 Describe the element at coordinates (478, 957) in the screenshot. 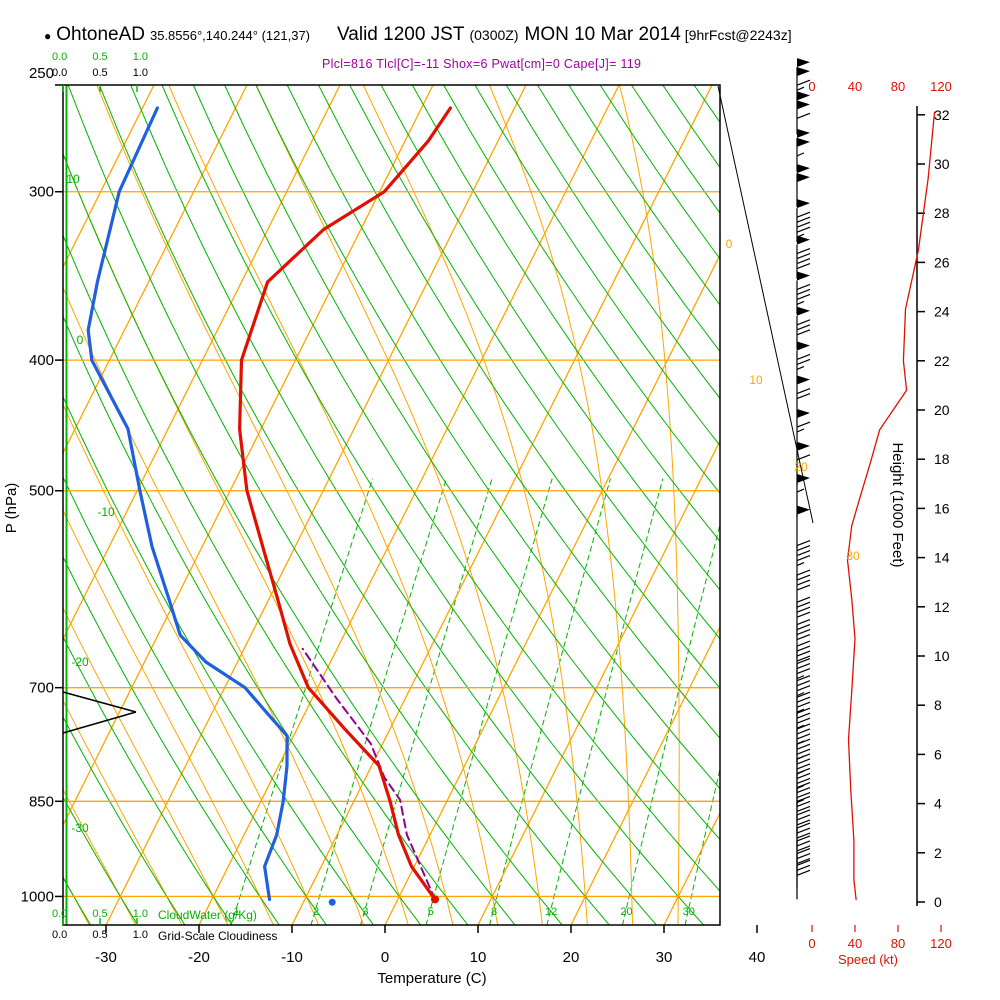

I see `temperature-tick-label: 10` at that location.